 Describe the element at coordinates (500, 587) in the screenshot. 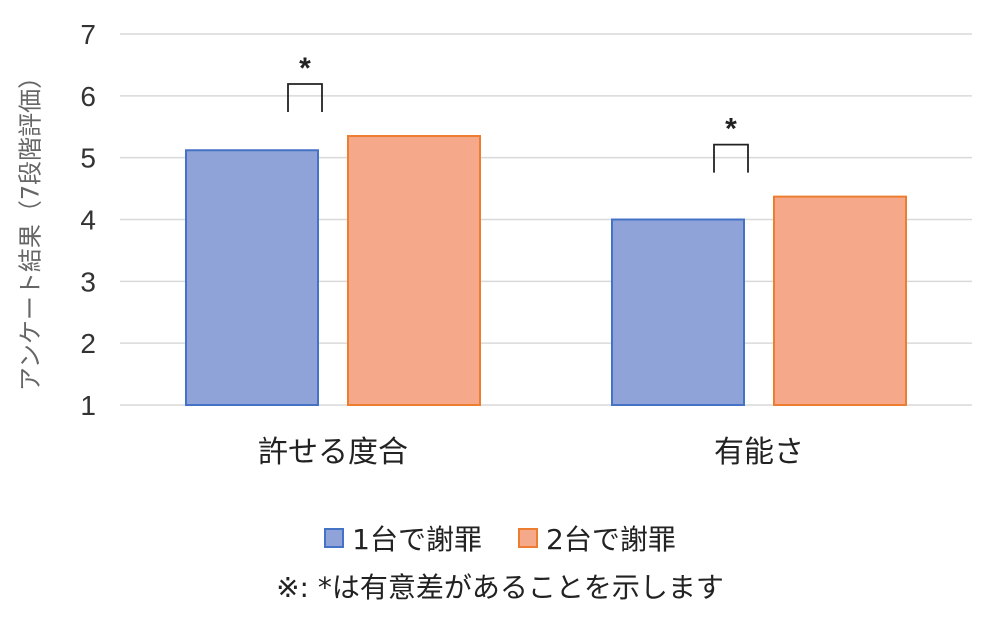

I see `significance-note: ※: *は有意差があることを示します` at that location.